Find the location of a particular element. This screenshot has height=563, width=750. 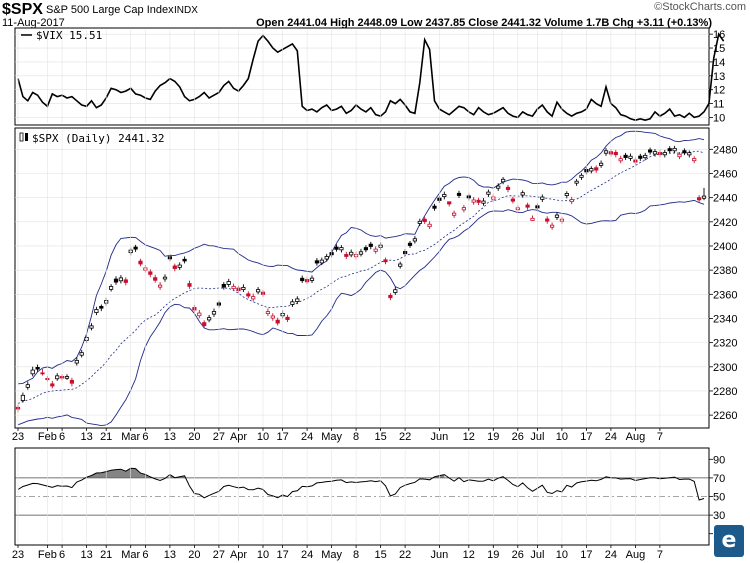

price-tick-label: 2260 is located at coordinates (725, 416).